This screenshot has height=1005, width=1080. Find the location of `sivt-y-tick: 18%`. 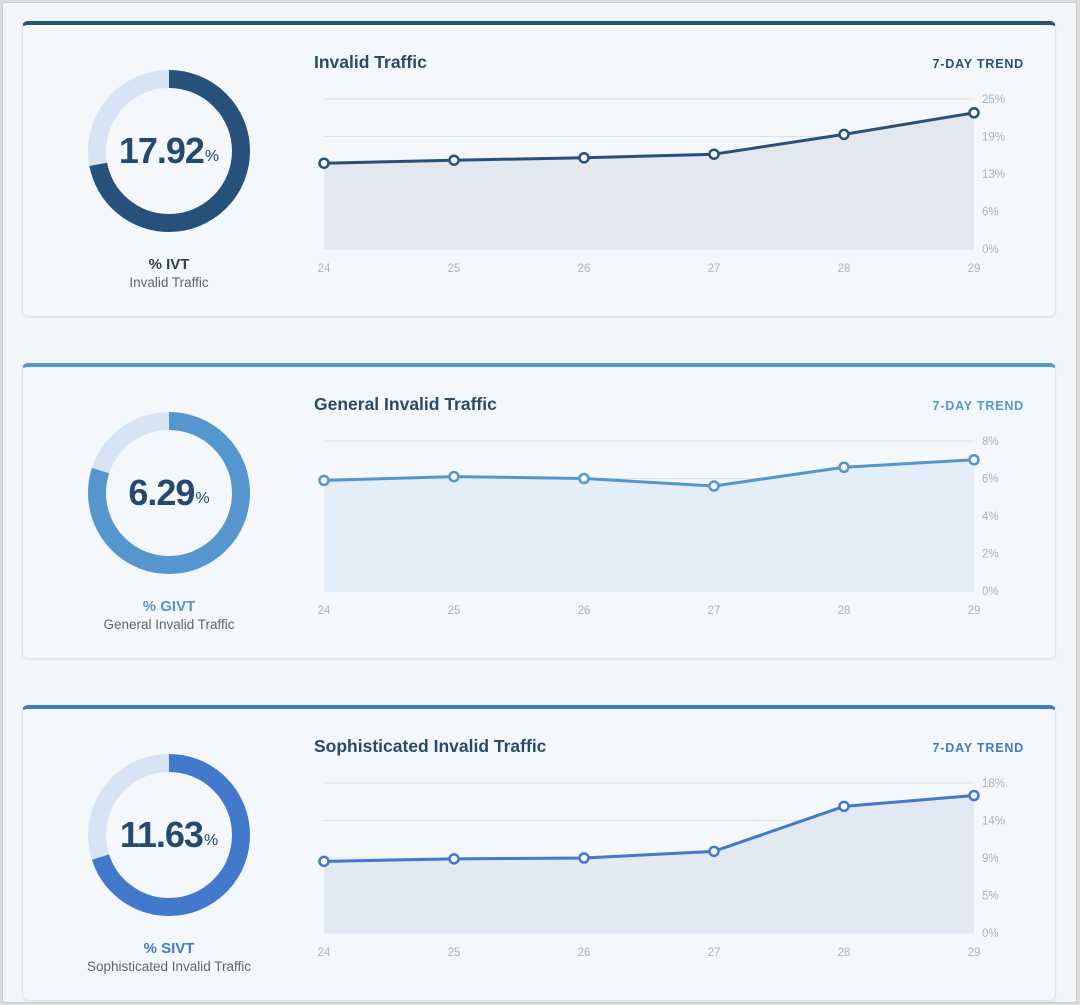

sivt-y-tick: 18% is located at coordinates (993, 784).